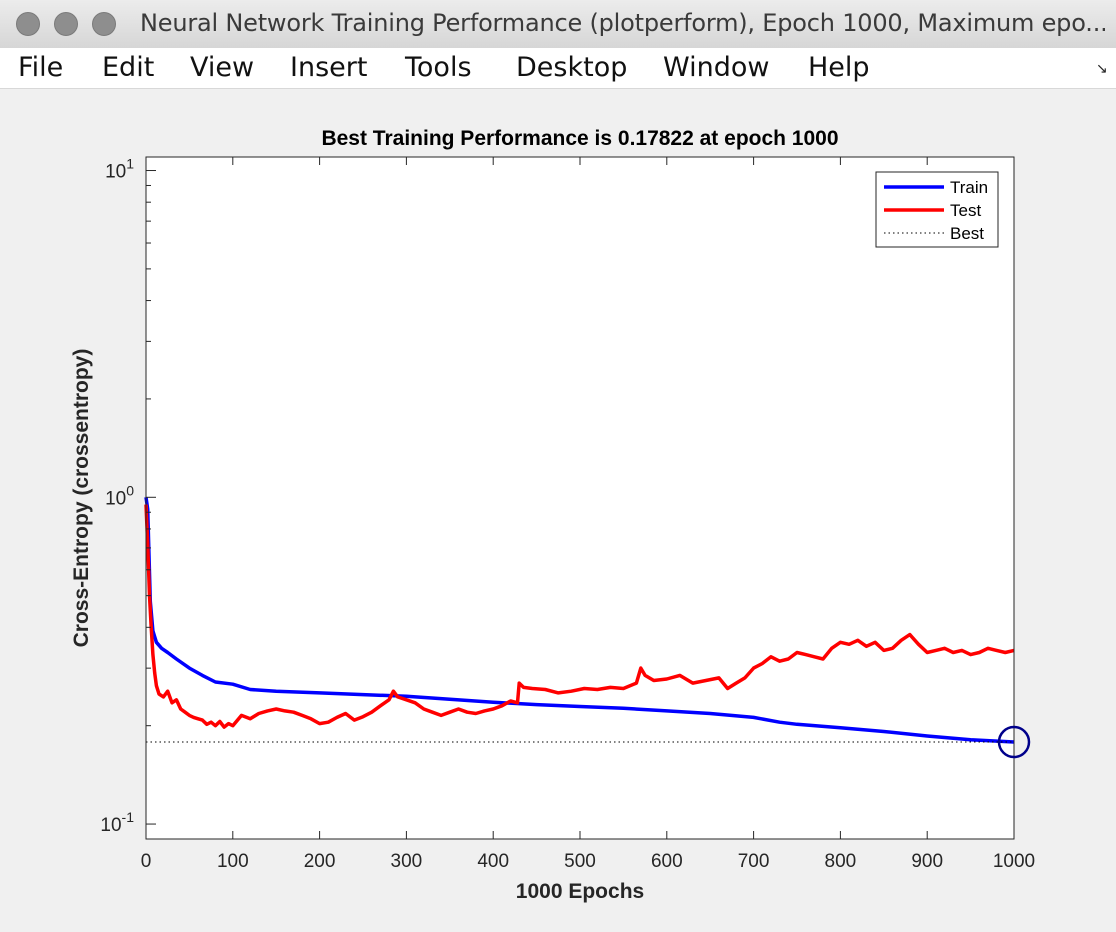 This screenshot has height=932, width=1116. Describe the element at coordinates (128, 67) in the screenshot. I see `menu-edit: Edit` at that location.